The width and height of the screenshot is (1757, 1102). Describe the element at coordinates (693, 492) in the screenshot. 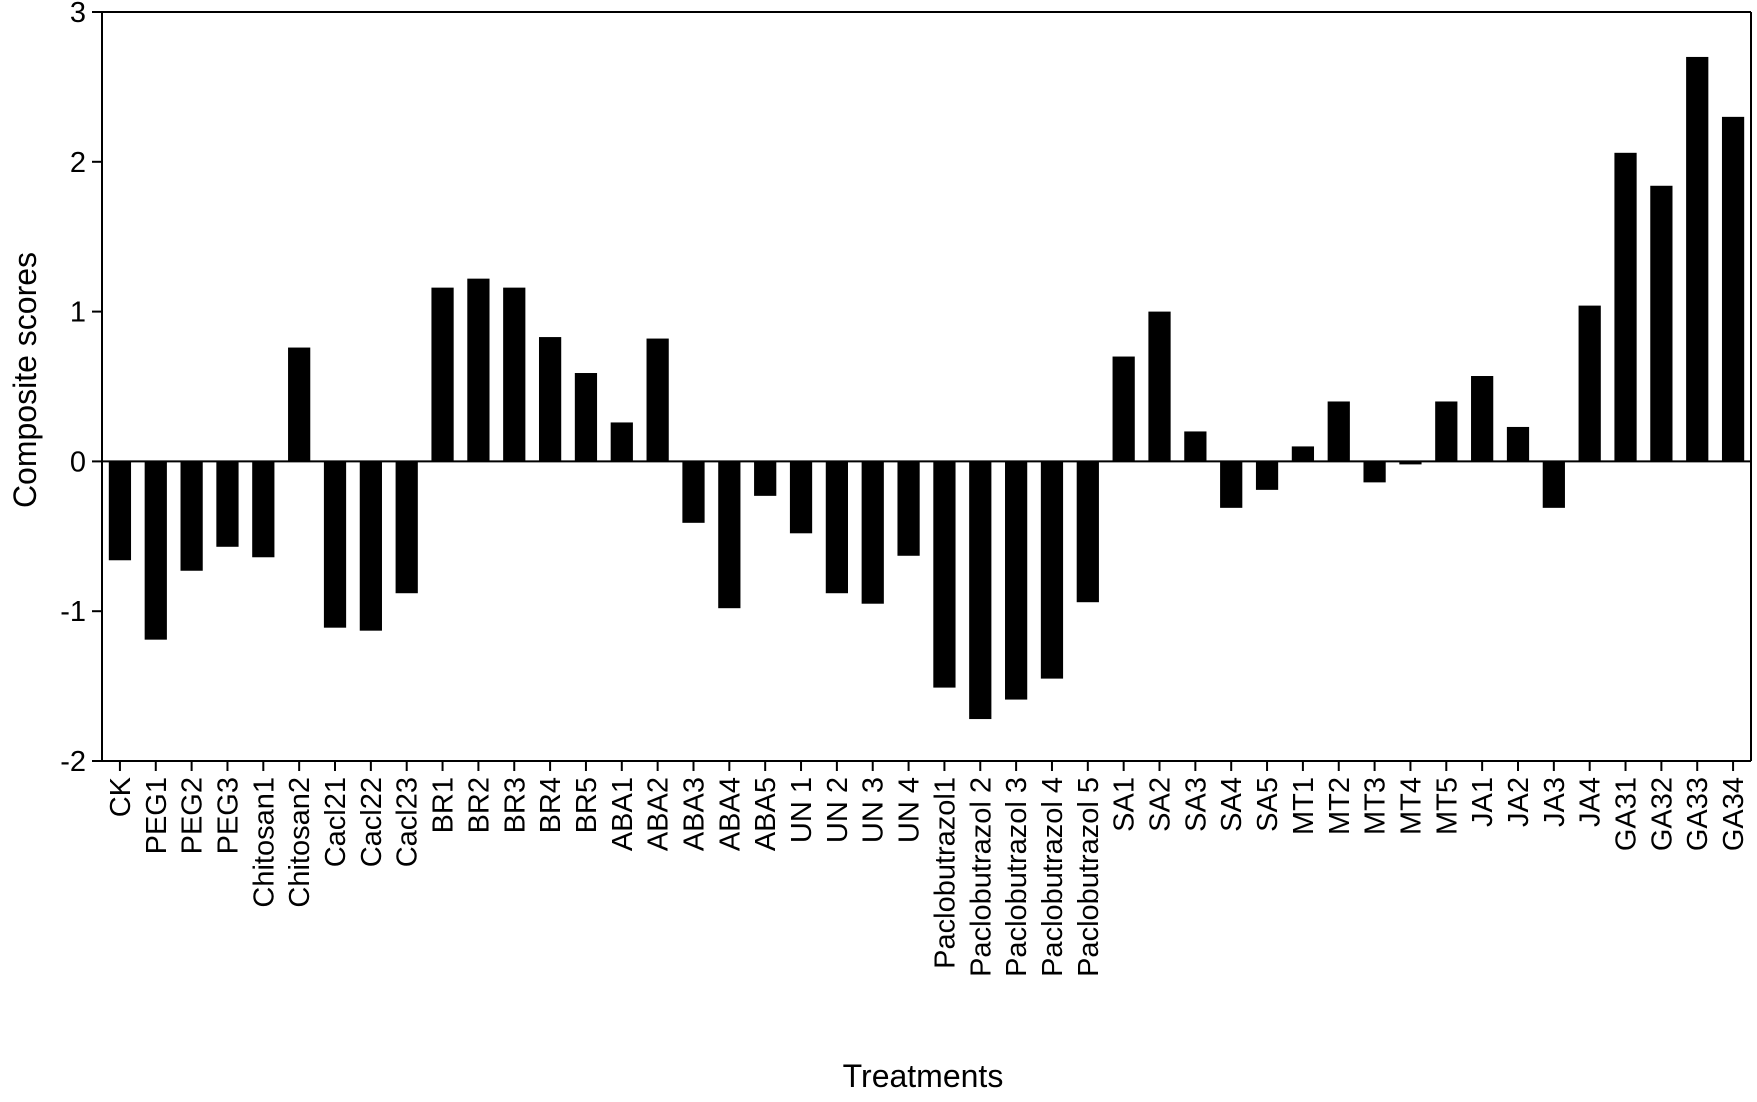

I see `bar-aba3` at that location.